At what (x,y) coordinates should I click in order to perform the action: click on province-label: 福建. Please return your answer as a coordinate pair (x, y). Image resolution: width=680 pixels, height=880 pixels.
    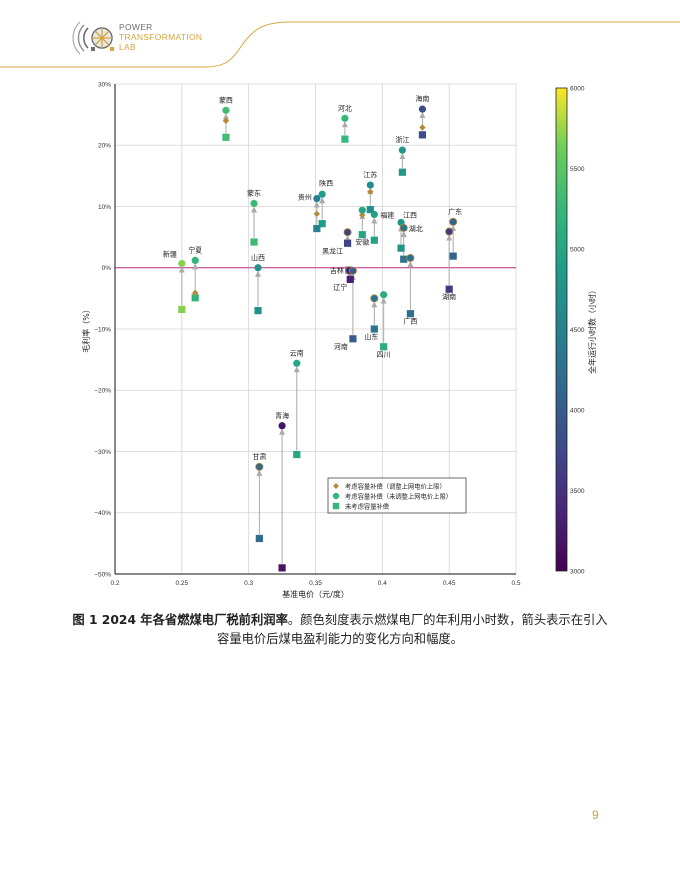
    Looking at the image, I should click on (387, 214).